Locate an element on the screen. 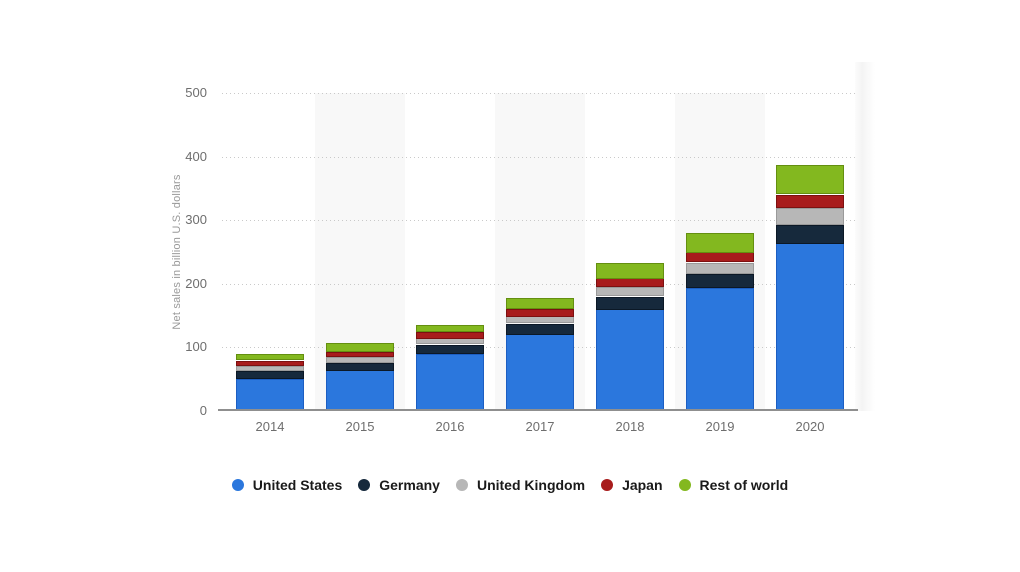 The width and height of the screenshot is (1020, 572). plot-right-fade is located at coordinates (865, 236).